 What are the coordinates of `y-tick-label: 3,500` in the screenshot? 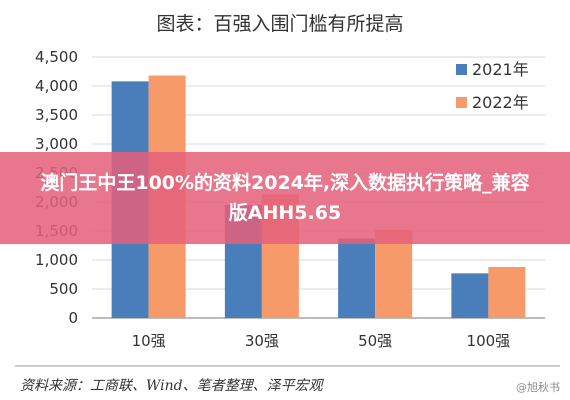 It's located at (56, 115).